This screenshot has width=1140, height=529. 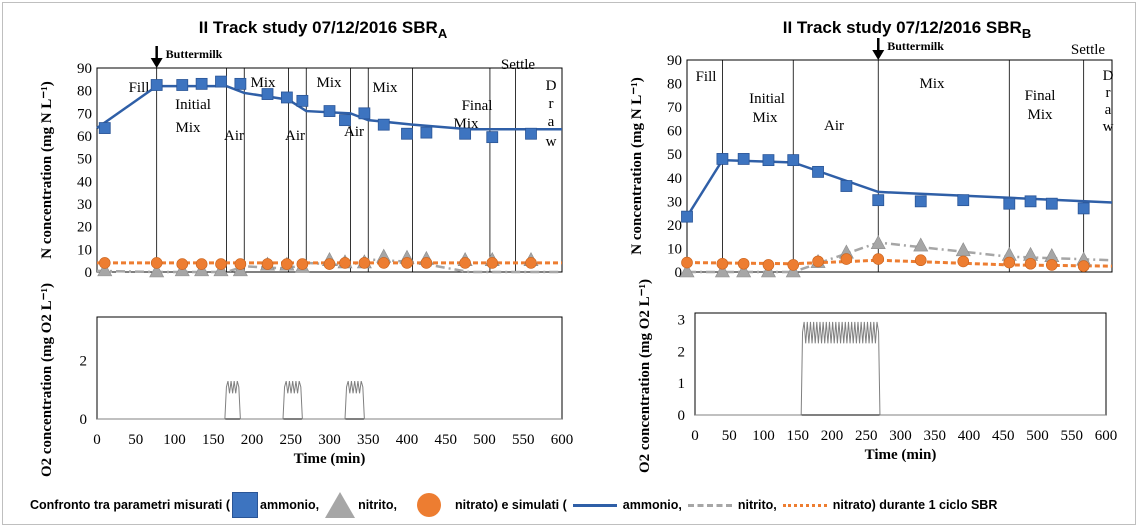 What do you see at coordinates (377, 505) in the screenshot?
I see `legend-nitrito-measured: nitrito,` at bounding box center [377, 505].